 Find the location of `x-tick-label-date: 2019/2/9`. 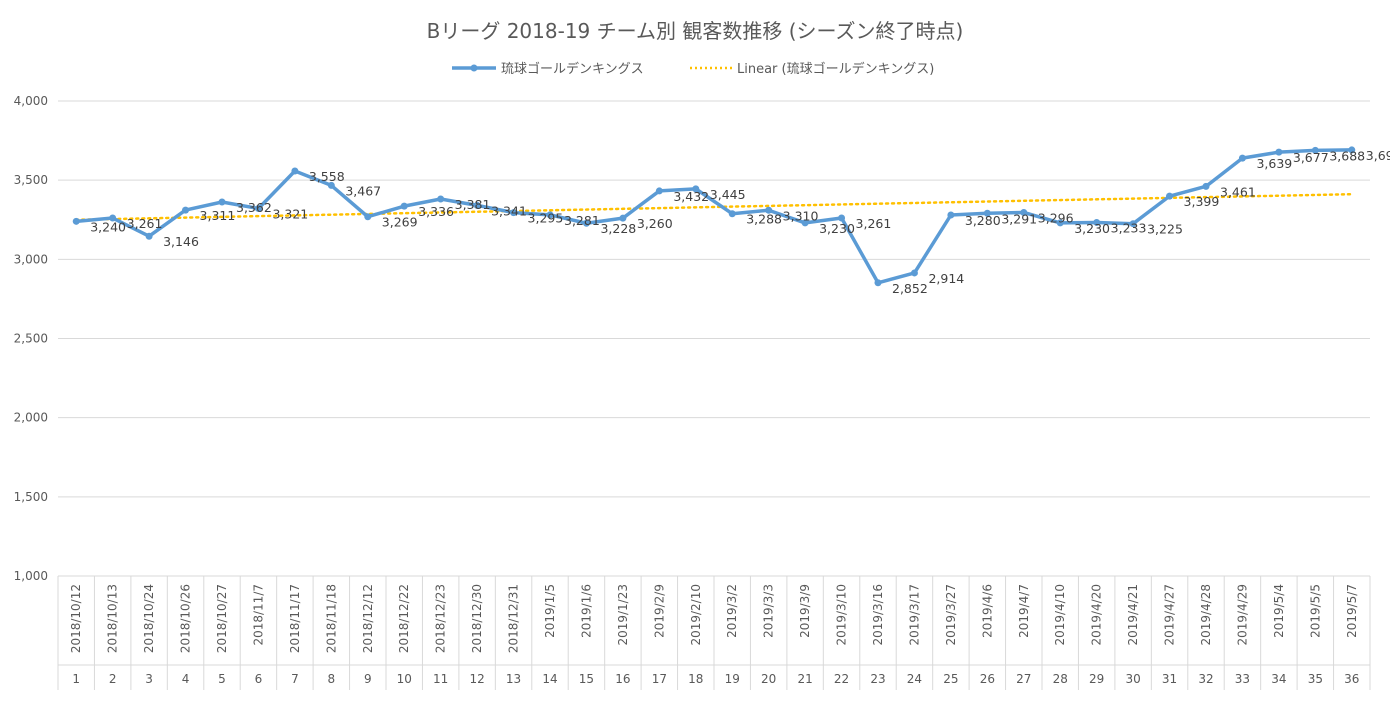

x-tick-label-date: 2019/2/9 is located at coordinates (659, 611).